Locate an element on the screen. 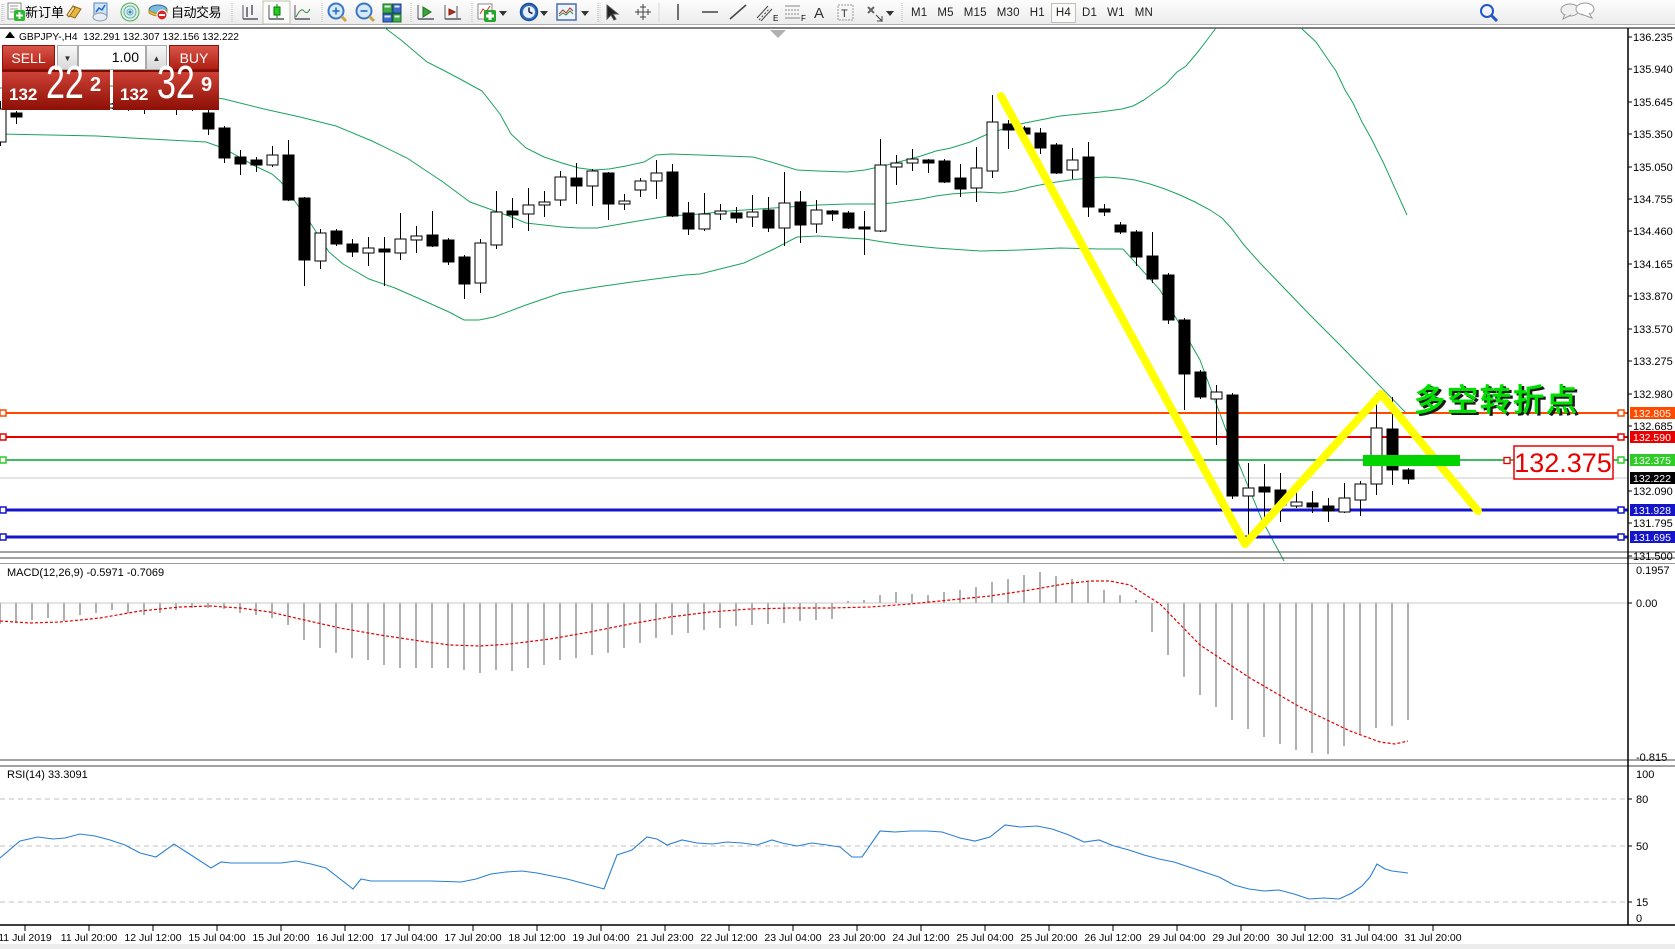 The image size is (1675, 949). svg-text: 15 is located at coordinates (1642, 903).